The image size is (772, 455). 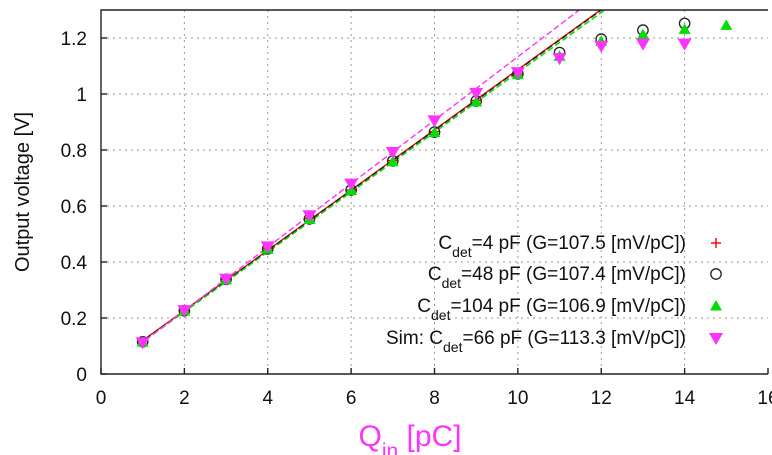 I want to click on y-axis-label: Output voltage [V], so click(x=23, y=192).